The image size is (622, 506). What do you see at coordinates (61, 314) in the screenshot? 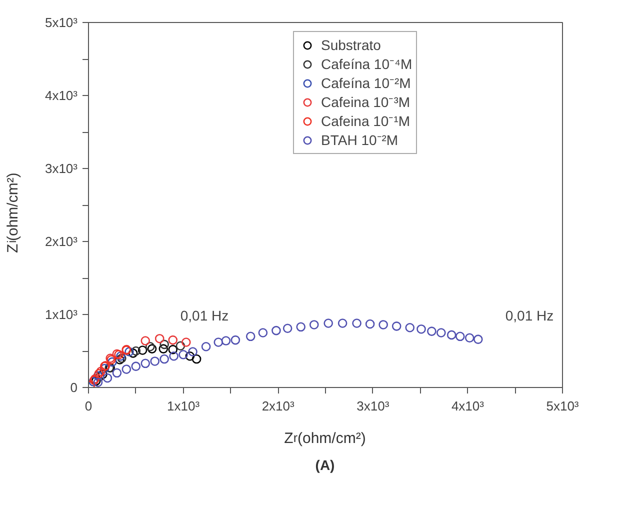
I see `y-tick-label: 1x10³` at bounding box center [61, 314].